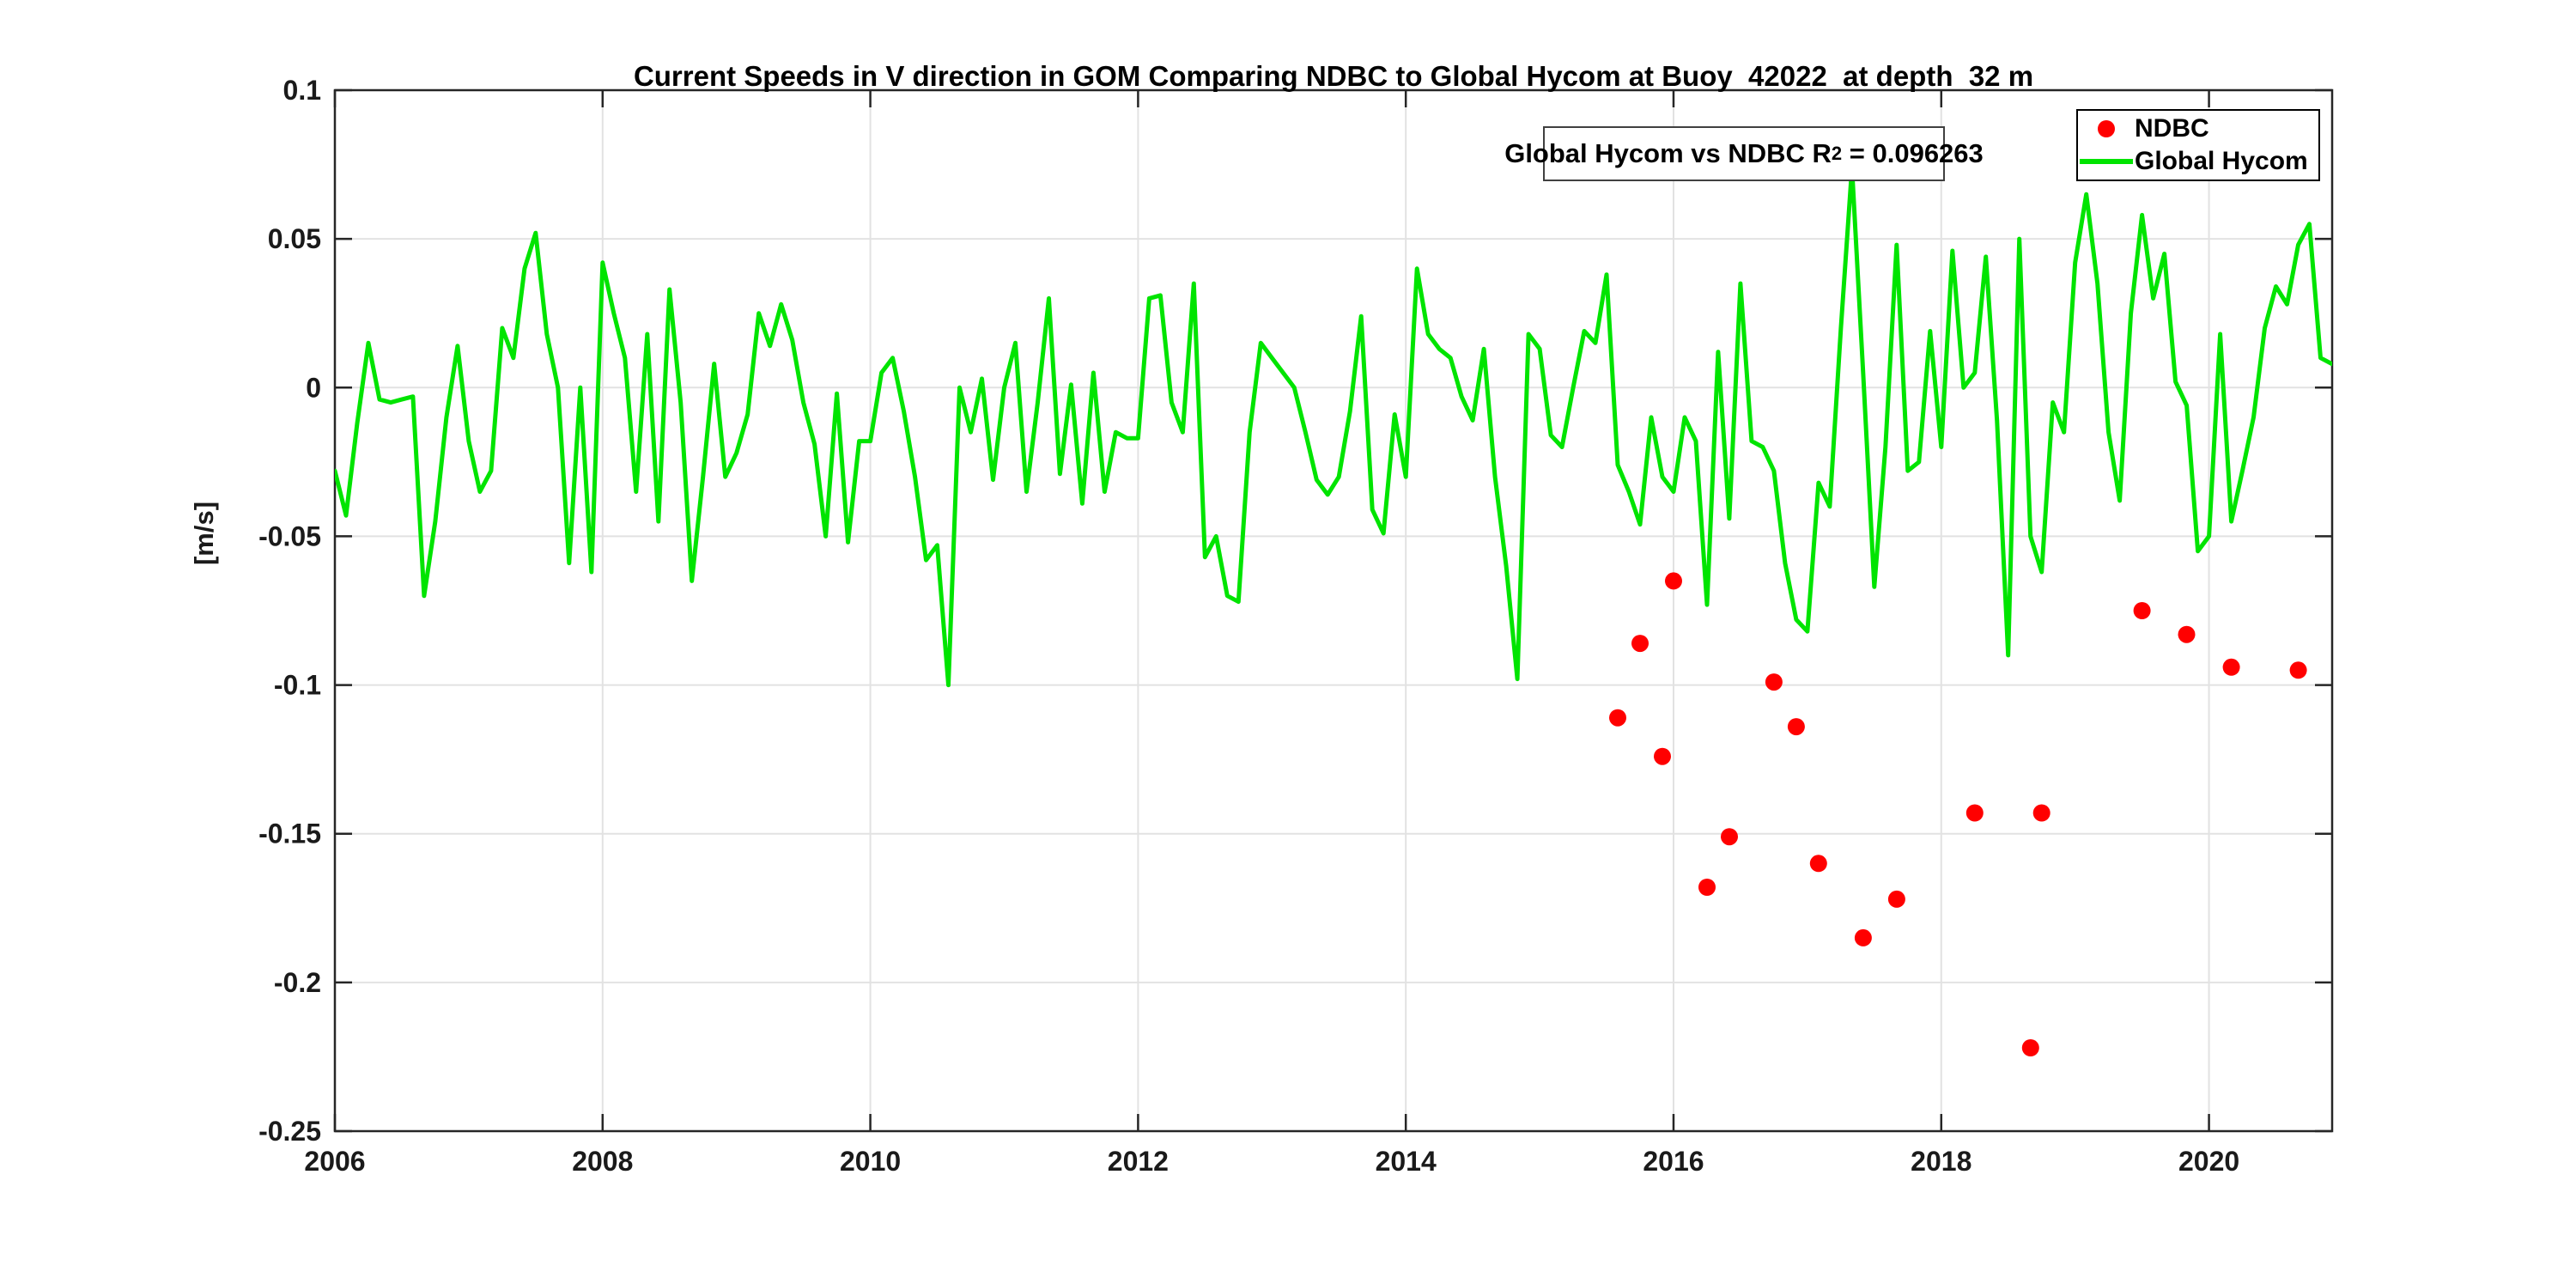 This screenshot has width=2576, height=1272. I want to click on y-tick-label: 0.05, so click(294, 238).